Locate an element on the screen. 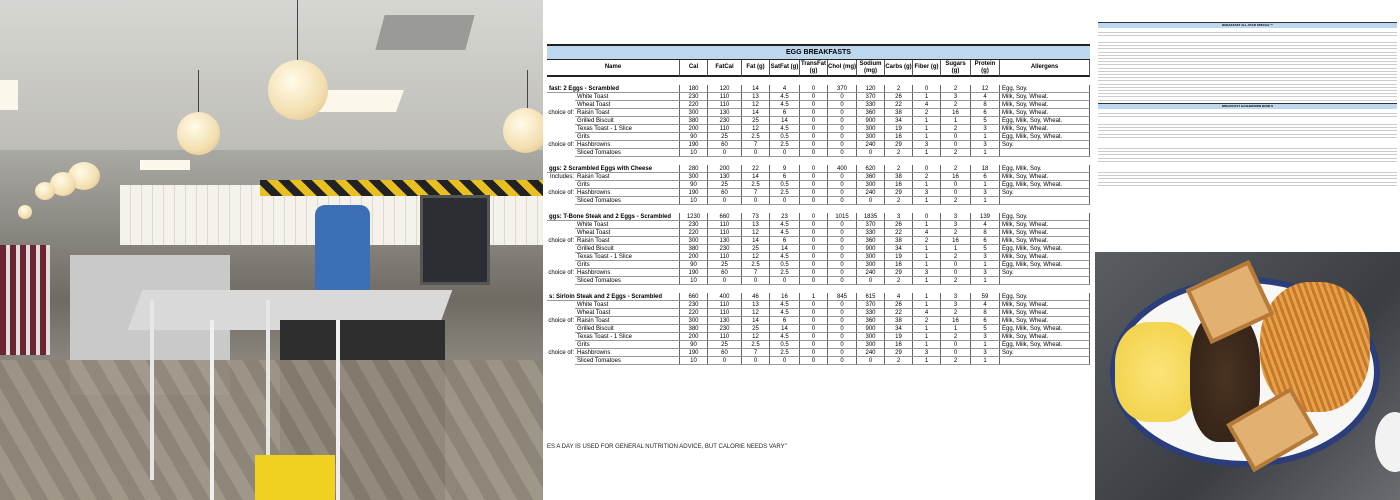 This screenshot has width=1400, height=500. item-name: fast: 2 Eggs - Scrambled is located at coordinates (613, 89).